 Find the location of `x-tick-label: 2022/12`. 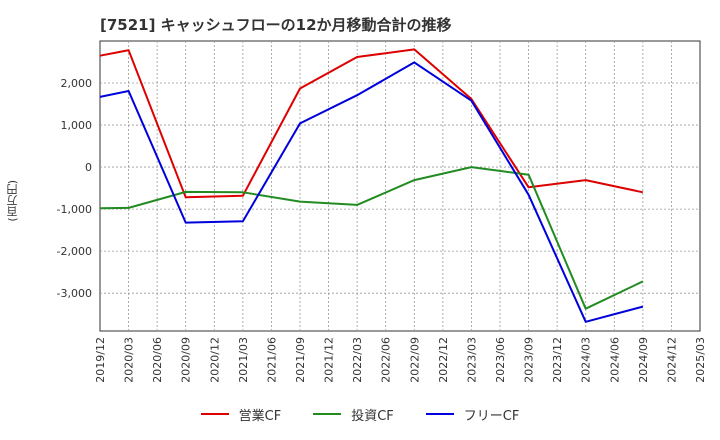

x-tick-label: 2022/12 is located at coordinates (443, 360).